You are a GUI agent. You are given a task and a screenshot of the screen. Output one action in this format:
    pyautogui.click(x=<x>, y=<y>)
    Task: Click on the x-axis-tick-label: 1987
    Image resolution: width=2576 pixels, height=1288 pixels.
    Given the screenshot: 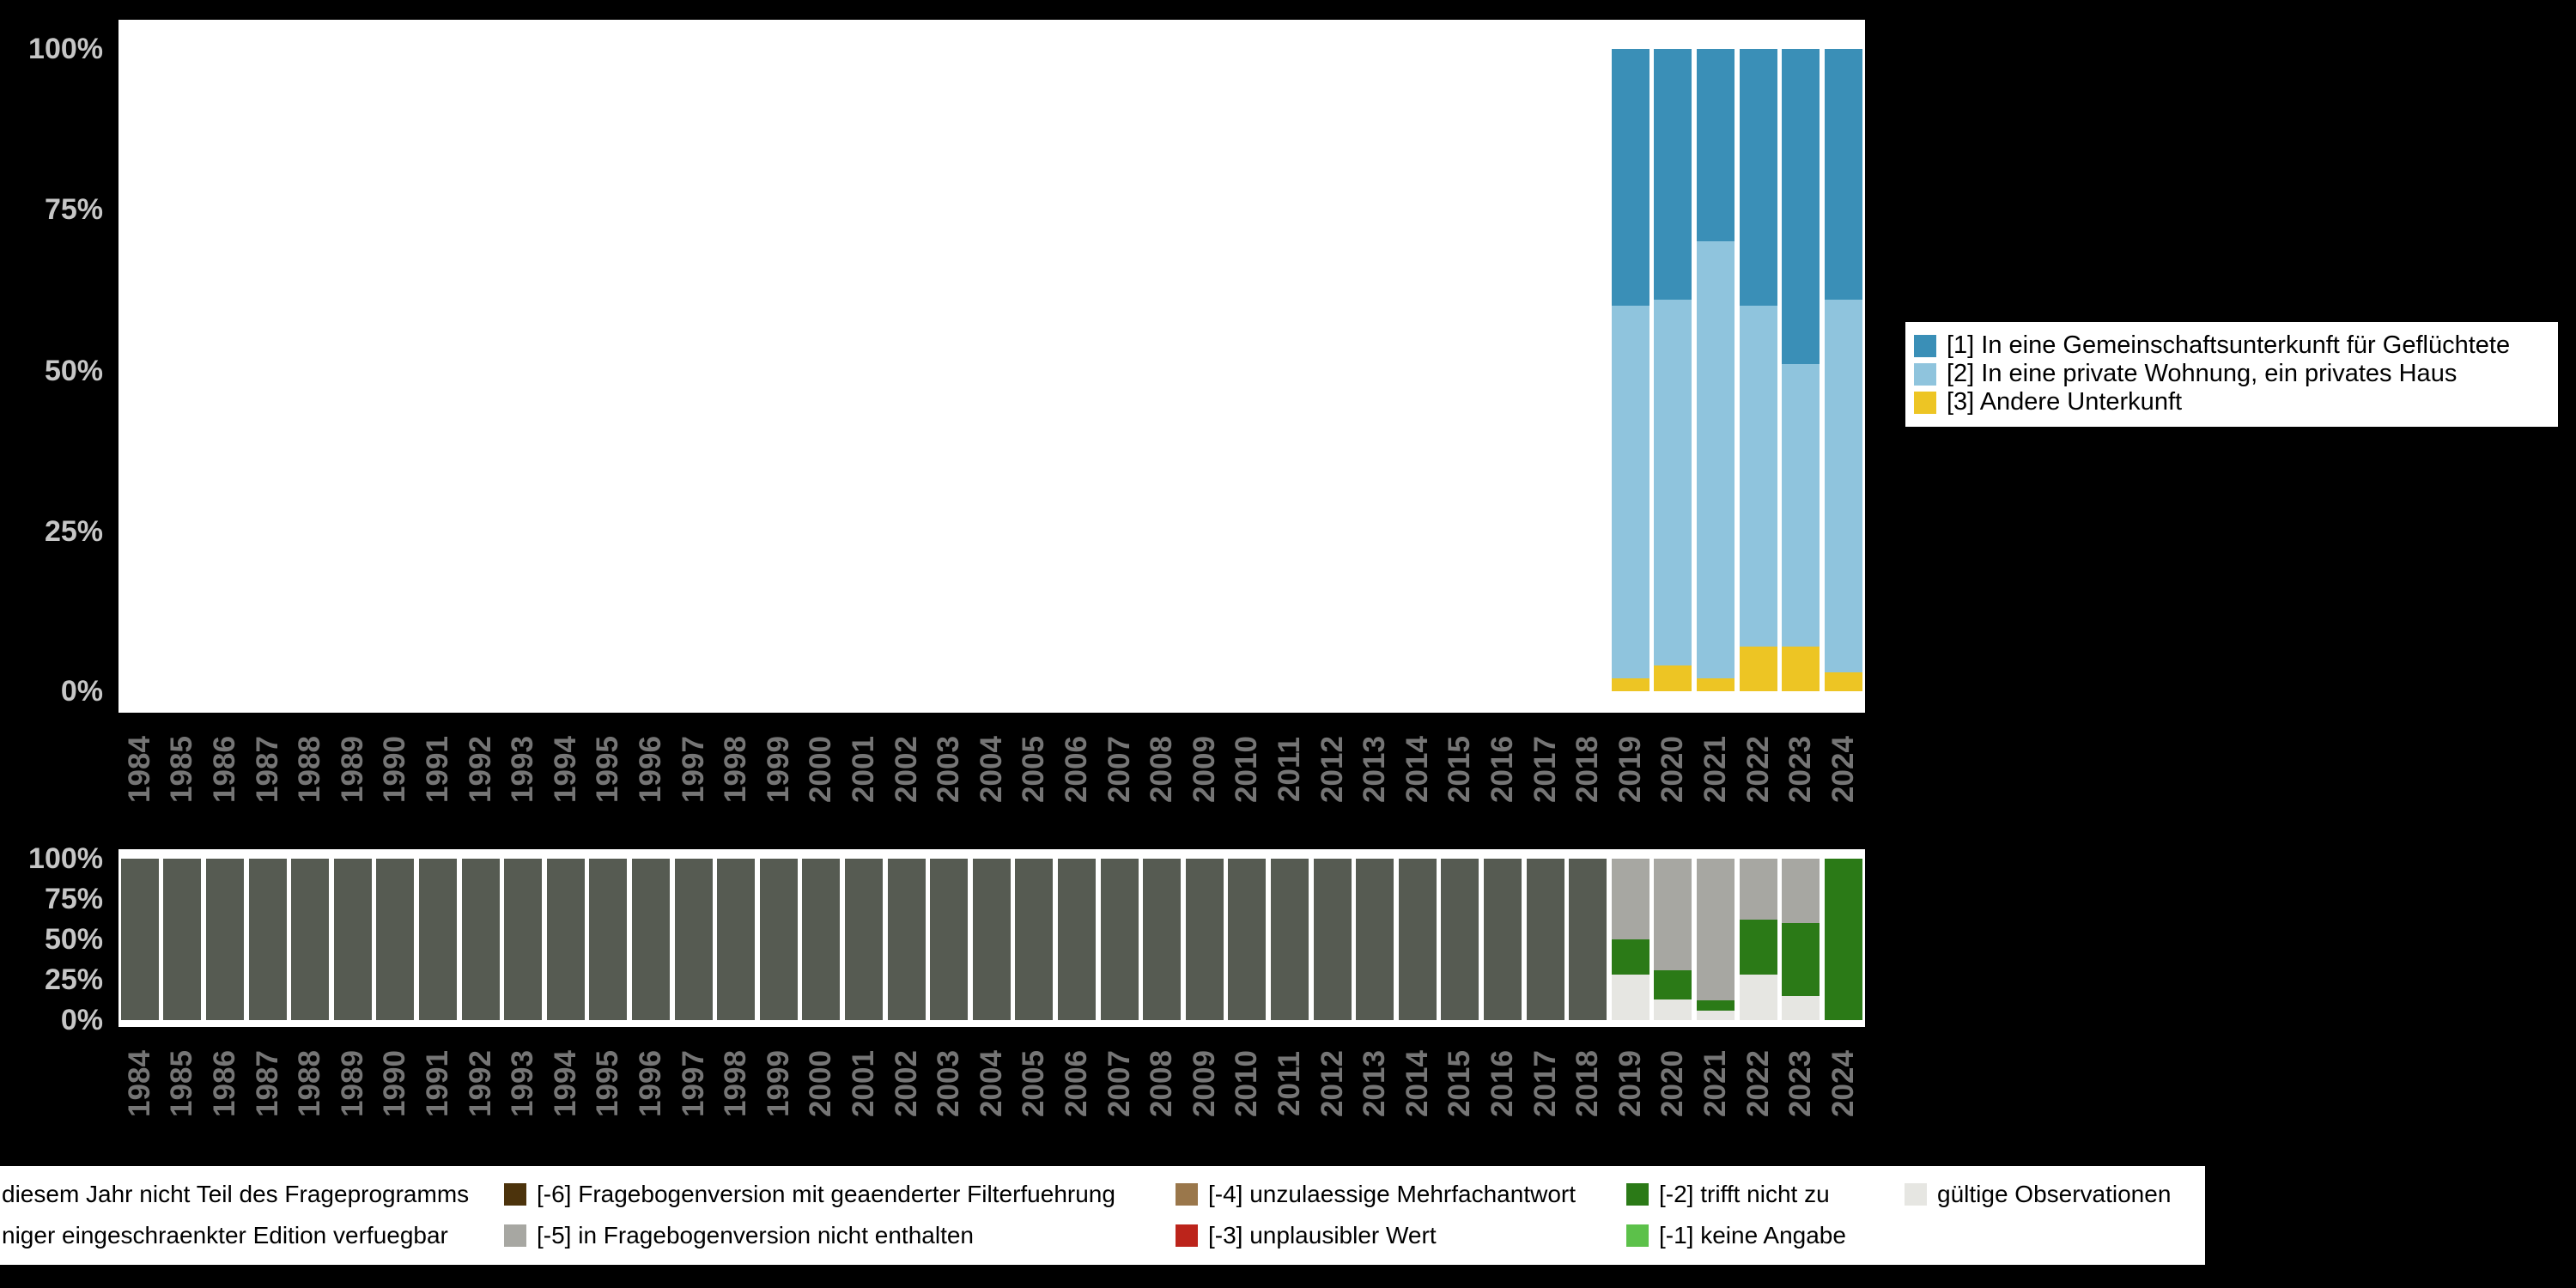 What is the action you would take?
    pyautogui.click(x=267, y=770)
    